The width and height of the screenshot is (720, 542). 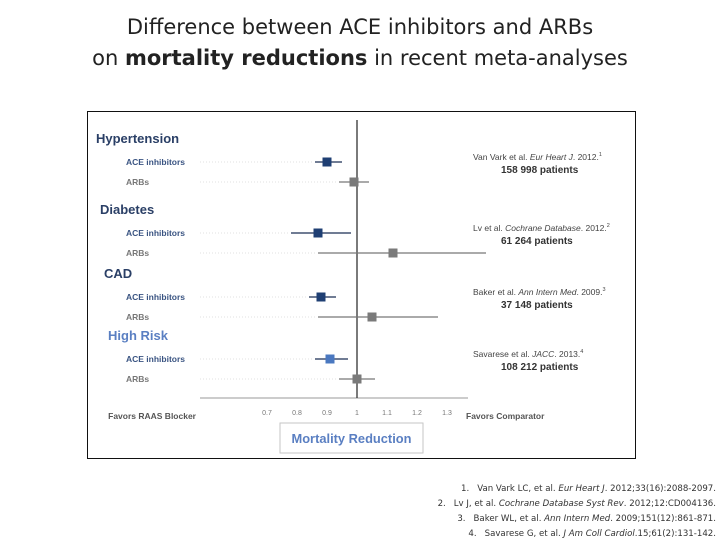 What do you see at coordinates (387, 413) in the screenshot?
I see `x-tick-label: 1.1` at bounding box center [387, 413].